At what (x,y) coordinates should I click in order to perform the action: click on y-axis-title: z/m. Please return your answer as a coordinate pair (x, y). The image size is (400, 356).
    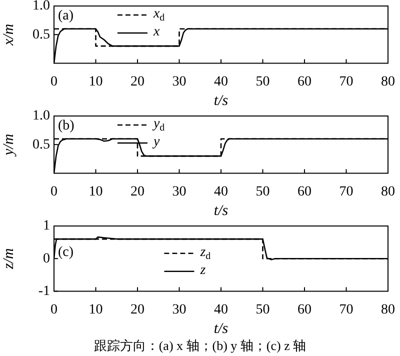
    Looking at the image, I should click on (8, 259).